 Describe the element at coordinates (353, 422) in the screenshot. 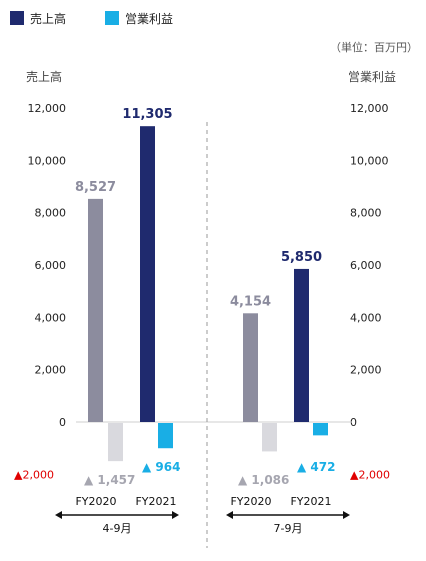

I see `right-tick-label: 0` at that location.